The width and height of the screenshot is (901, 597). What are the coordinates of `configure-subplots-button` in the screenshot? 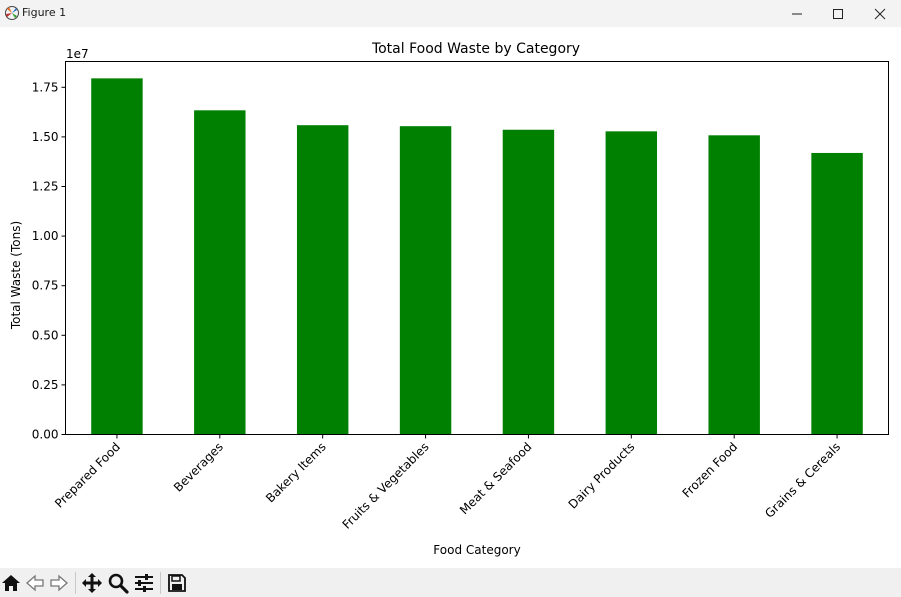 It's located at (144, 583).